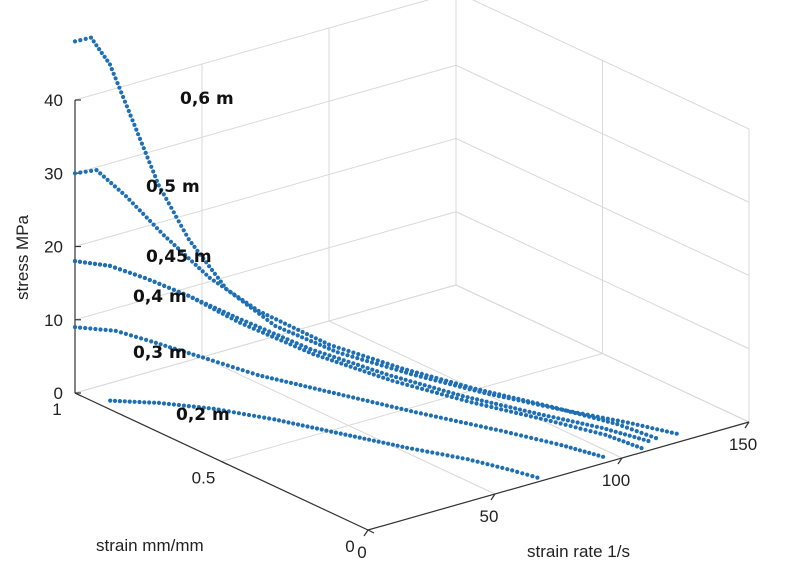  What do you see at coordinates (179, 257) in the screenshot?
I see `series-label: 0,45 m` at bounding box center [179, 257].